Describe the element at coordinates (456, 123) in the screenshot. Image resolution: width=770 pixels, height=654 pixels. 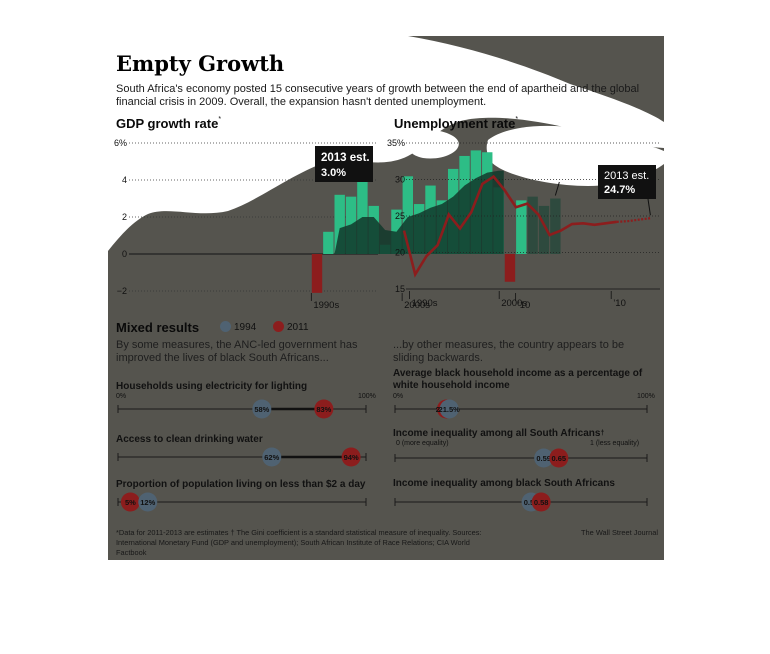
I see `unemployment-chart-title: Unemployment rate*` at that location.